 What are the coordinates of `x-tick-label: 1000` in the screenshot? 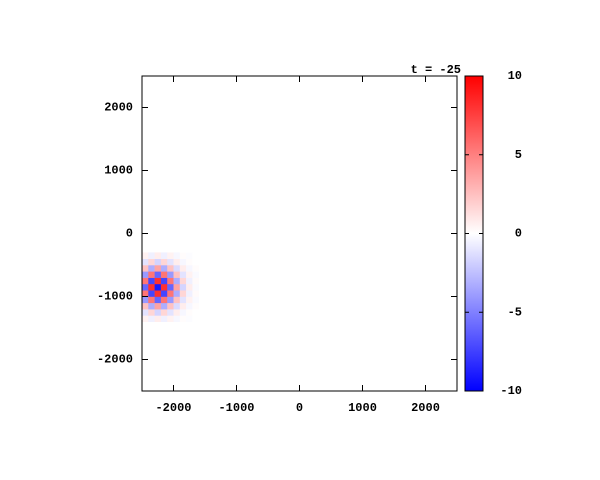 It's located at (362, 408).